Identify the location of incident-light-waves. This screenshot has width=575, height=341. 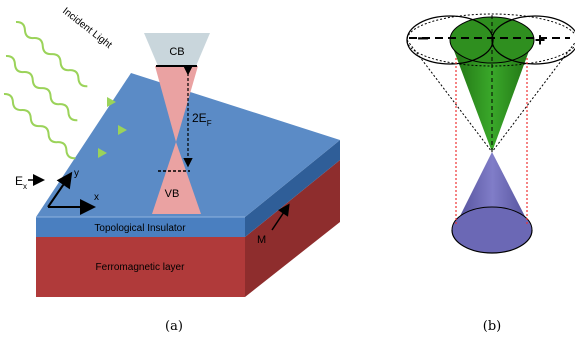
(45, 90).